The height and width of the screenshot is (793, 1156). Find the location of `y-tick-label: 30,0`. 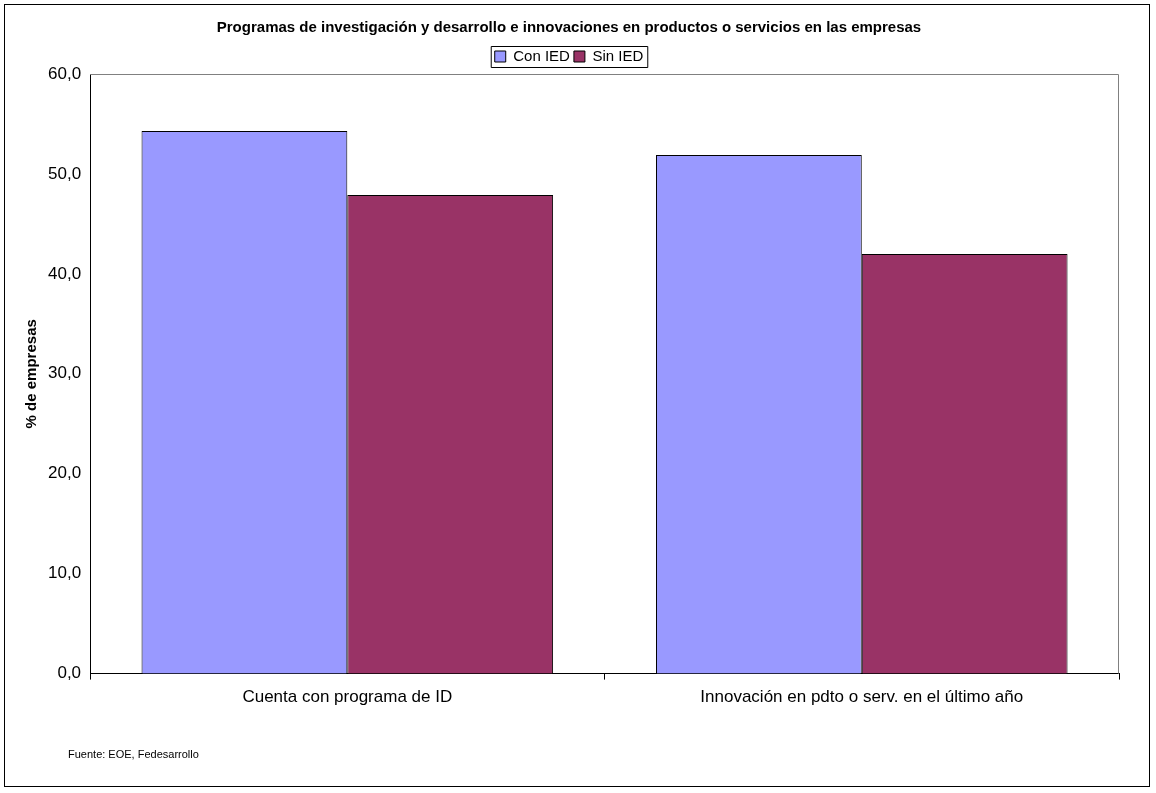

y-tick-label: 30,0 is located at coordinates (64, 373).